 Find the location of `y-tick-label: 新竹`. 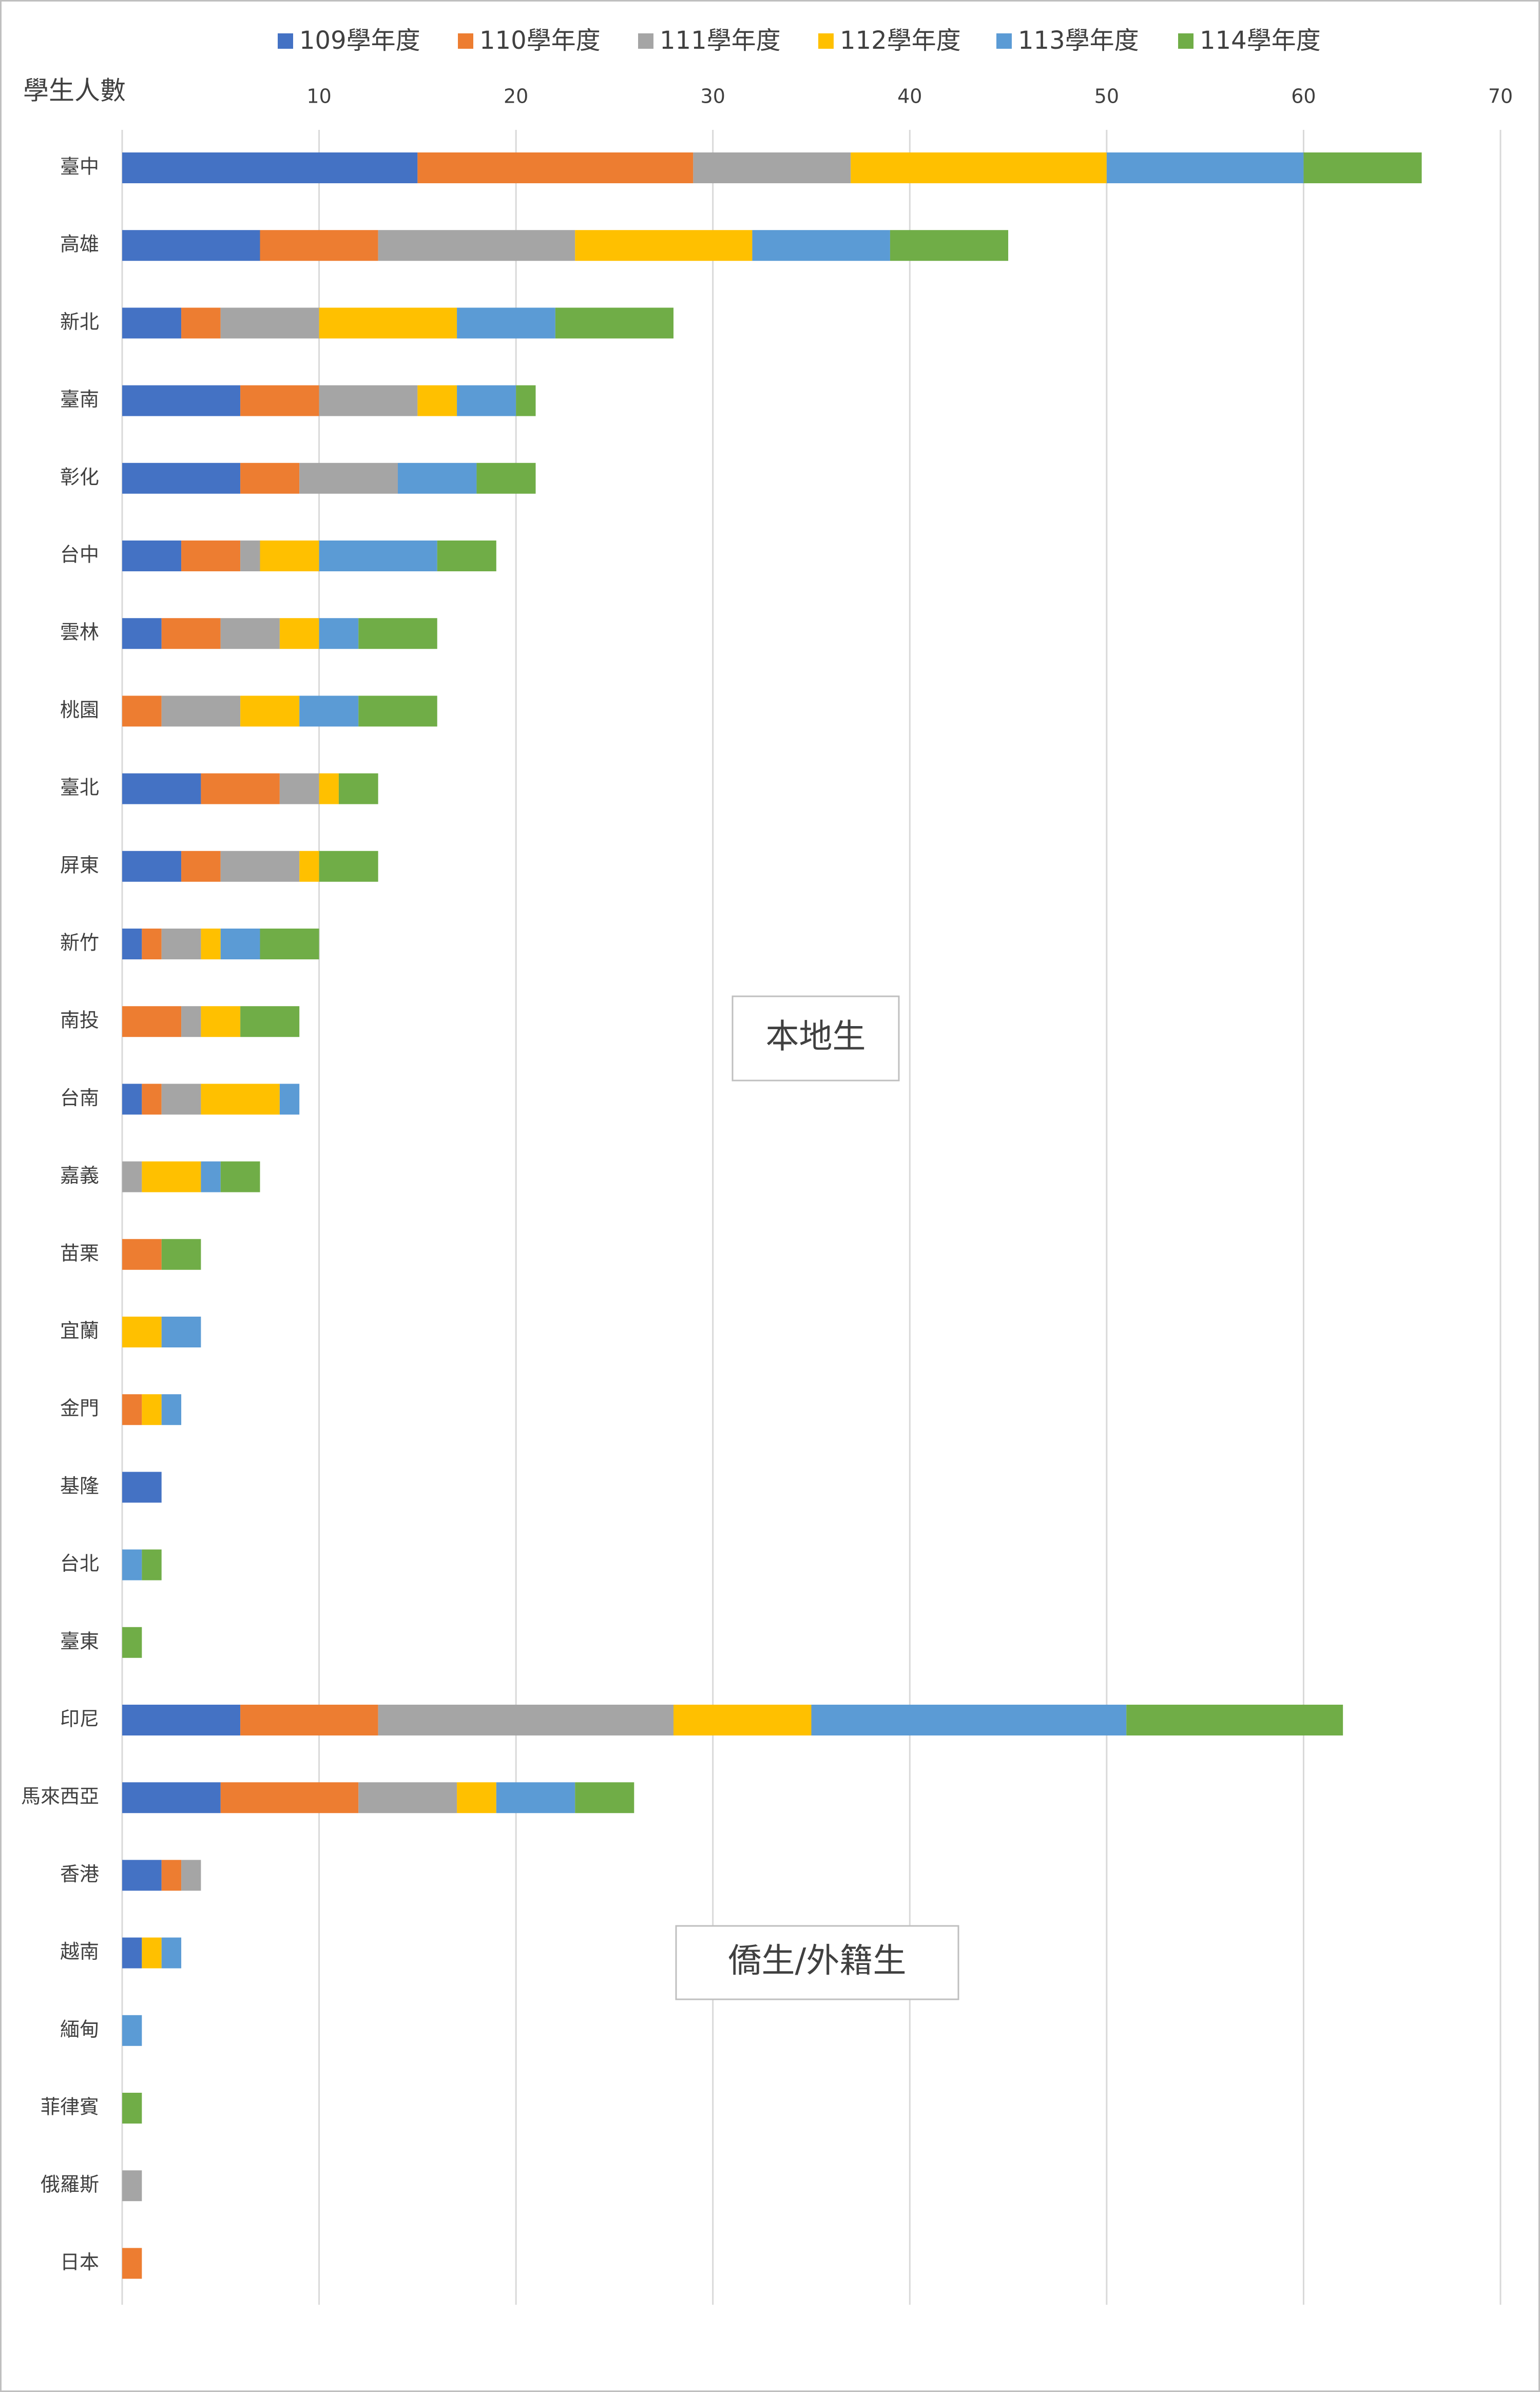

y-tick-label: 新竹 is located at coordinates (79, 943).